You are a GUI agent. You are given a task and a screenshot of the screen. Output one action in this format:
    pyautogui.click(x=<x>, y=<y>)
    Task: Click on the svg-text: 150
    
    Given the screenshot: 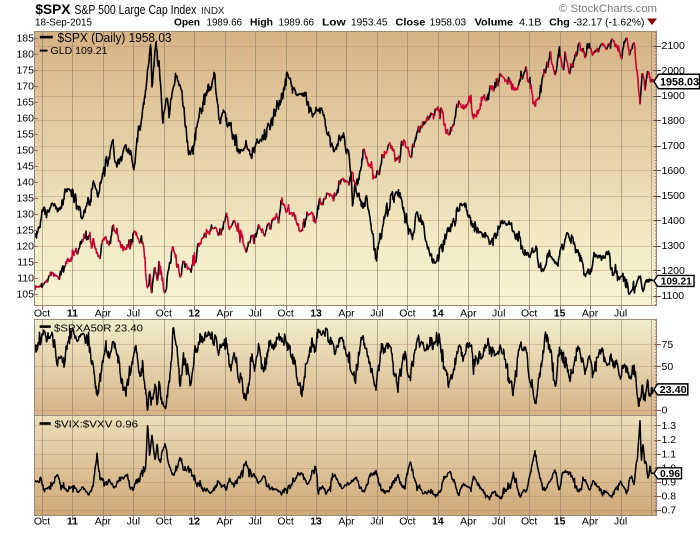 What is the action you would take?
    pyautogui.click(x=25, y=151)
    